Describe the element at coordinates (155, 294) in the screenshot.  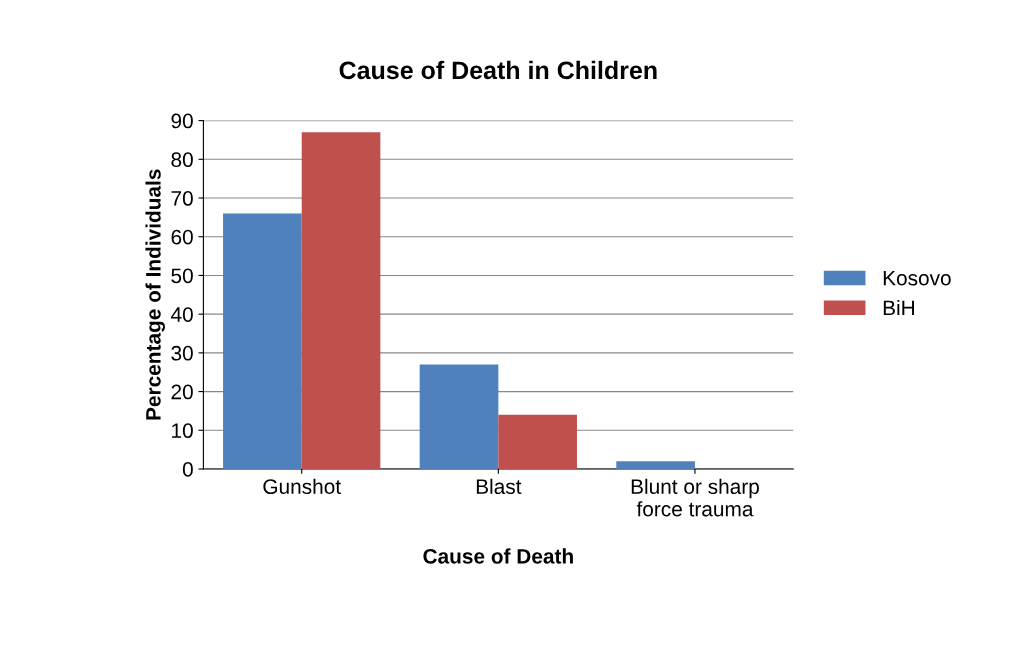
I see `y-axis-title: Percentage of Individuals` at that location.